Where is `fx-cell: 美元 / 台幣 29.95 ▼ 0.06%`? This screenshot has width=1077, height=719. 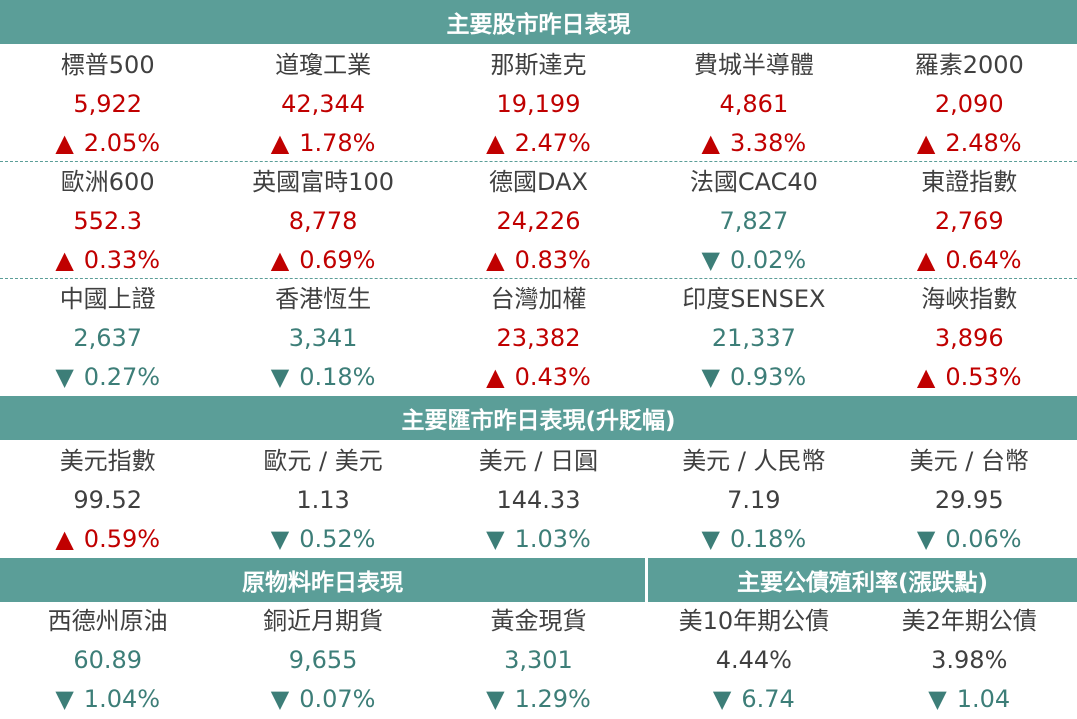 fx-cell: 美元 / 台幣 29.95 ▼ 0.06% is located at coordinates (969, 500).